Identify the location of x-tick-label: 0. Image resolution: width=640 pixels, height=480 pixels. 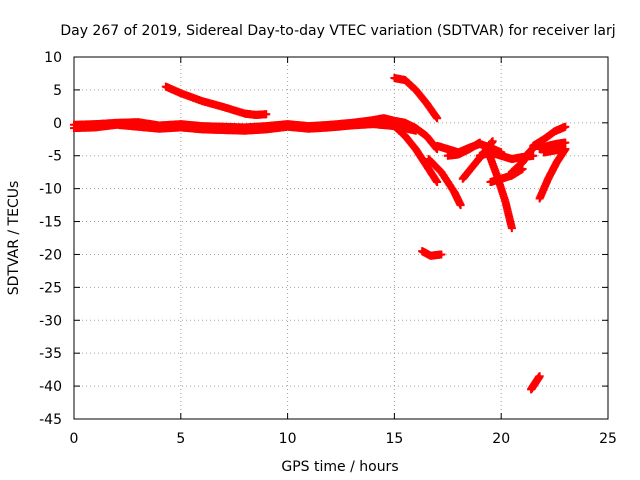
(74, 439).